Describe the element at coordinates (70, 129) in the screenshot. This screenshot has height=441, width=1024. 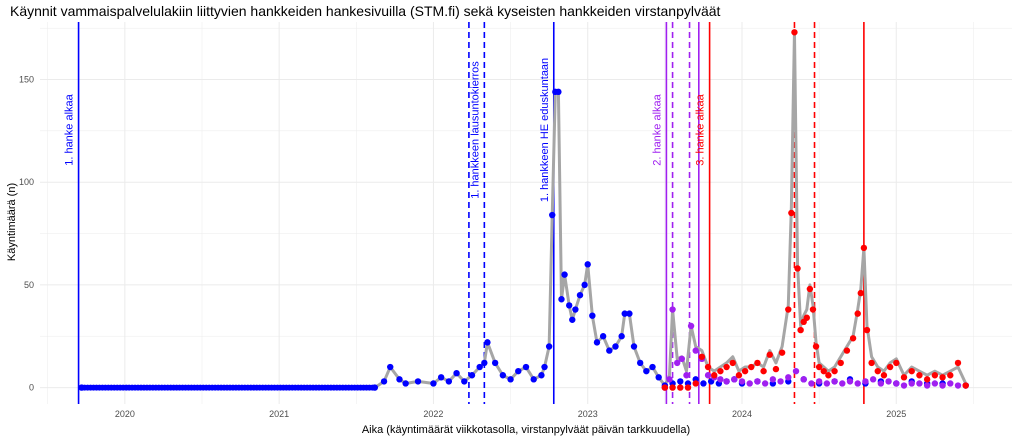
I see `milestone-label: 1. hanke alkaa` at that location.